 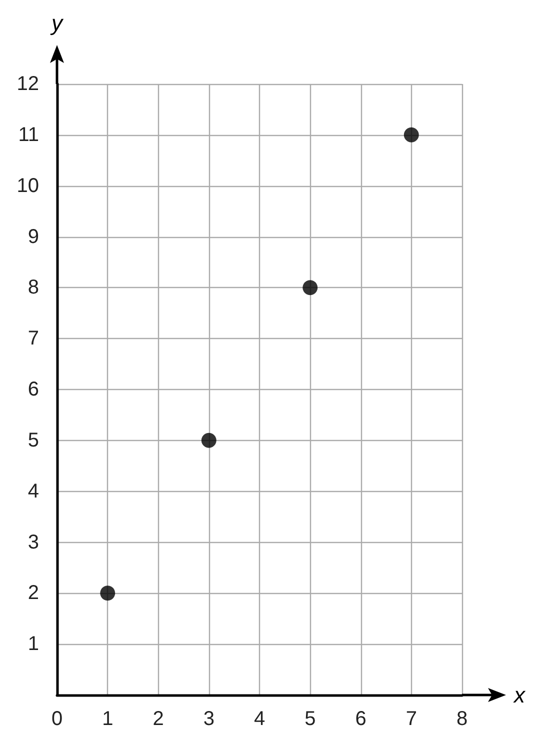 What do you see at coordinates (33, 593) in the screenshot?
I see `y-tick-label: 2` at bounding box center [33, 593].